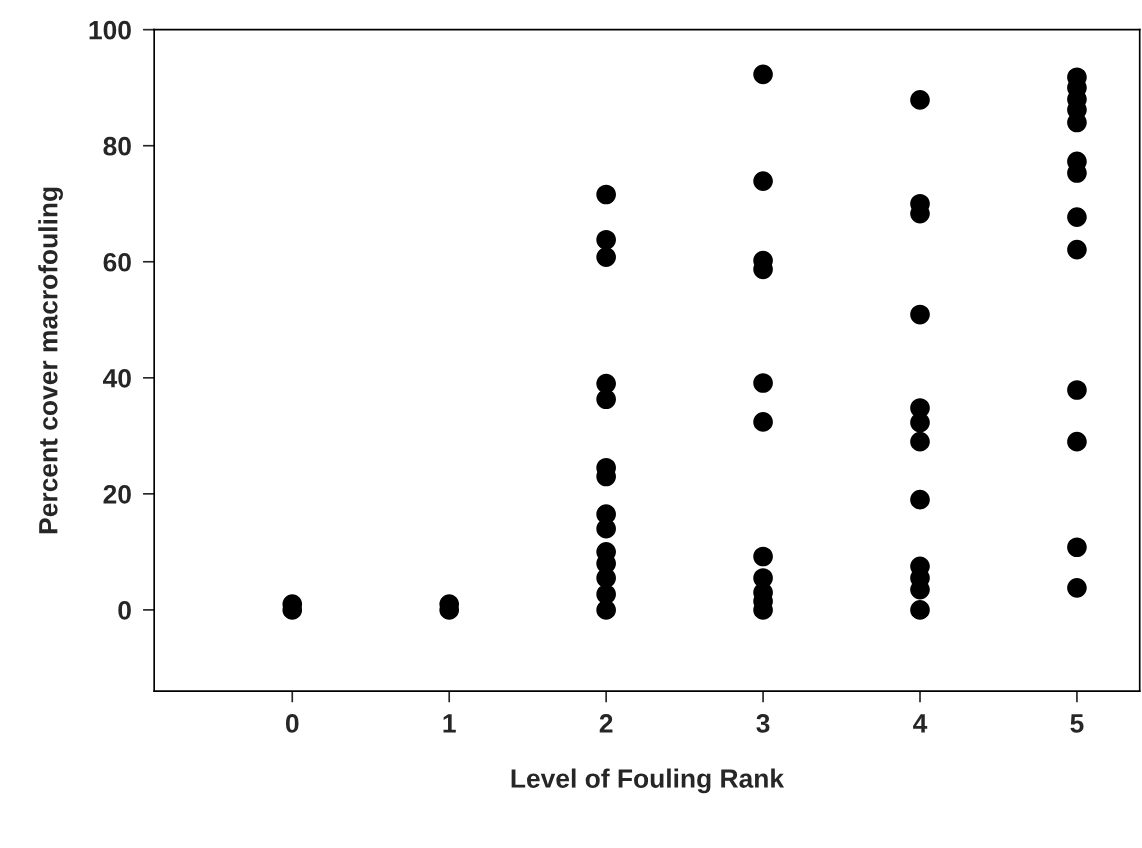 The width and height of the screenshot is (1142, 848). Describe the element at coordinates (110, 30) in the screenshot. I see `y-tick-label: 100` at that location.